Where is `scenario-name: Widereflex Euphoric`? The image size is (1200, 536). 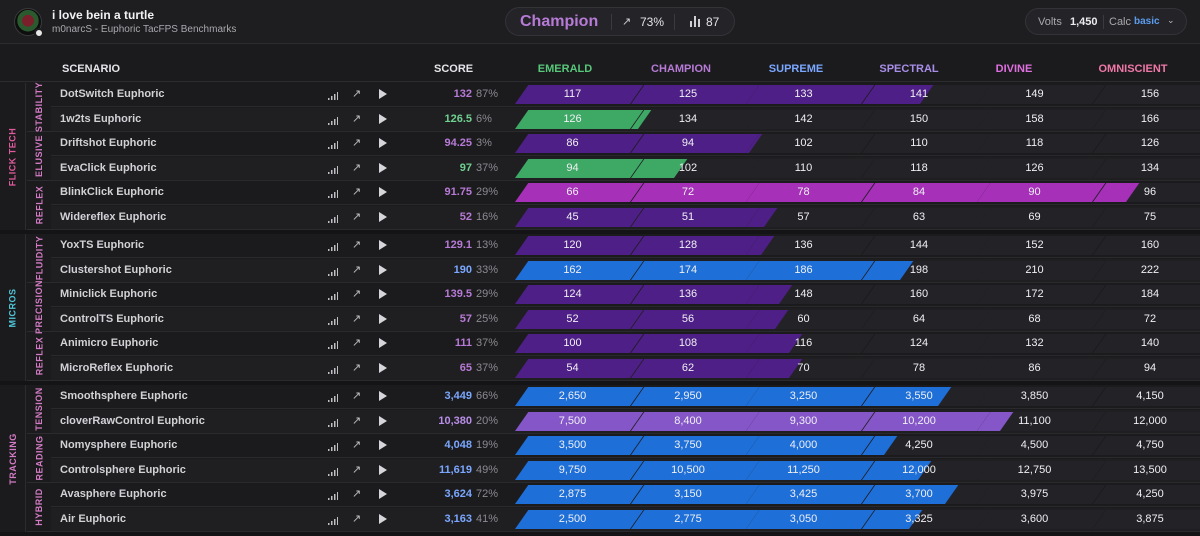 scenario-name: Widereflex Euphoric is located at coordinates (113, 216).